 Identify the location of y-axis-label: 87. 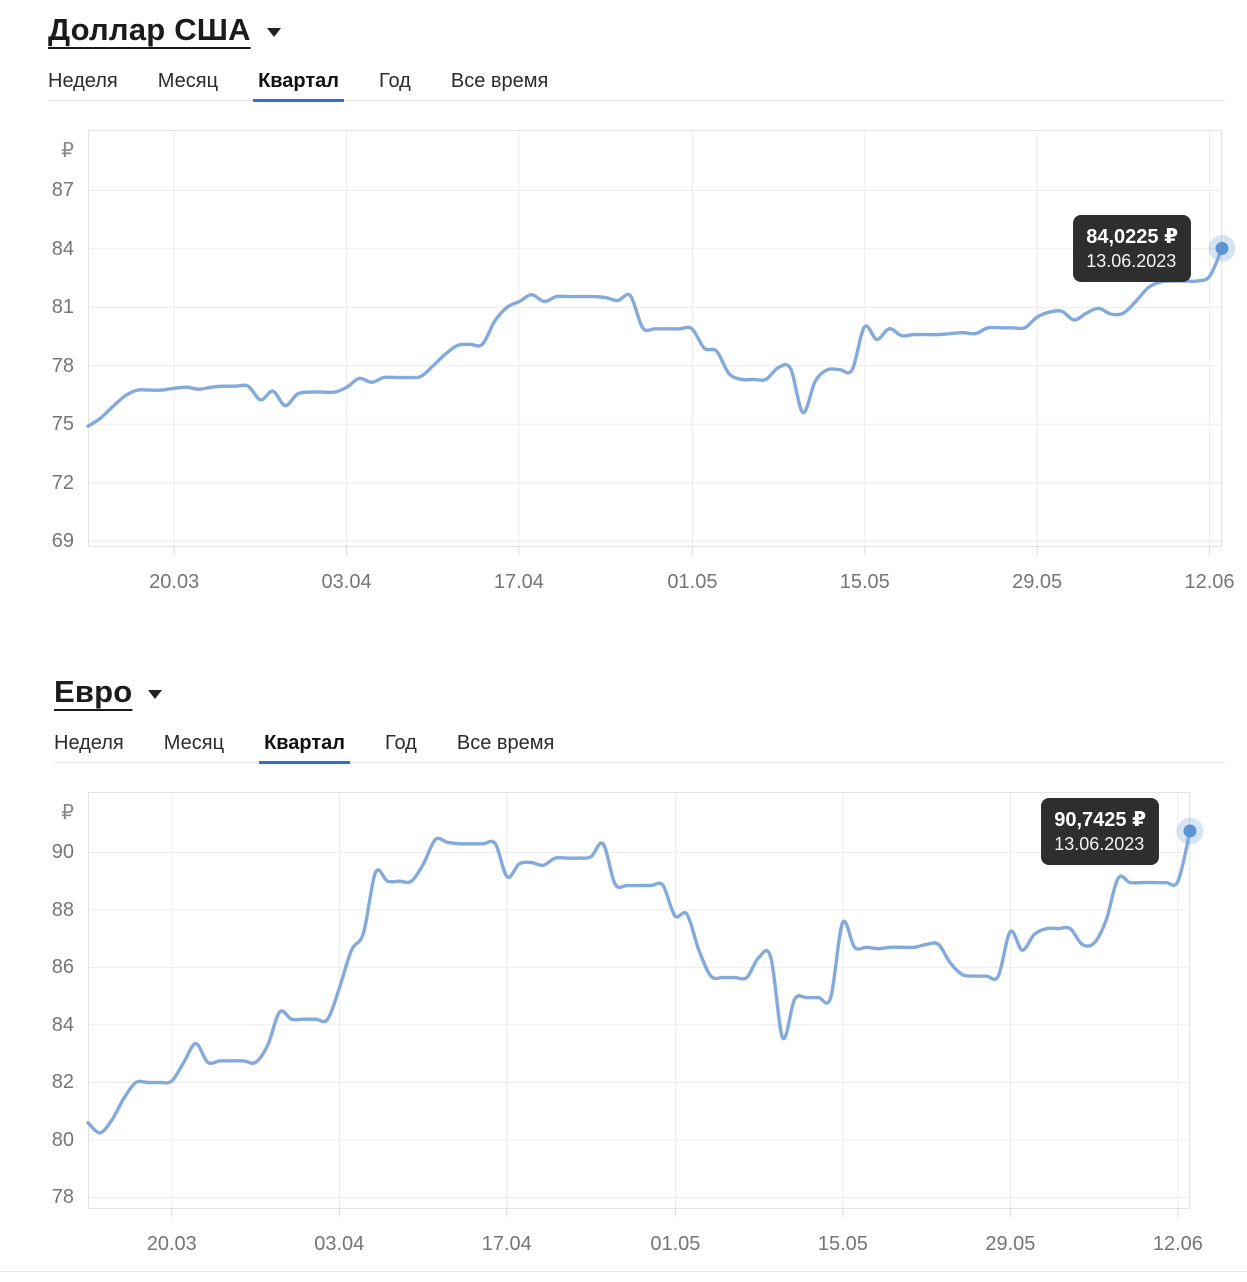
(62, 190).